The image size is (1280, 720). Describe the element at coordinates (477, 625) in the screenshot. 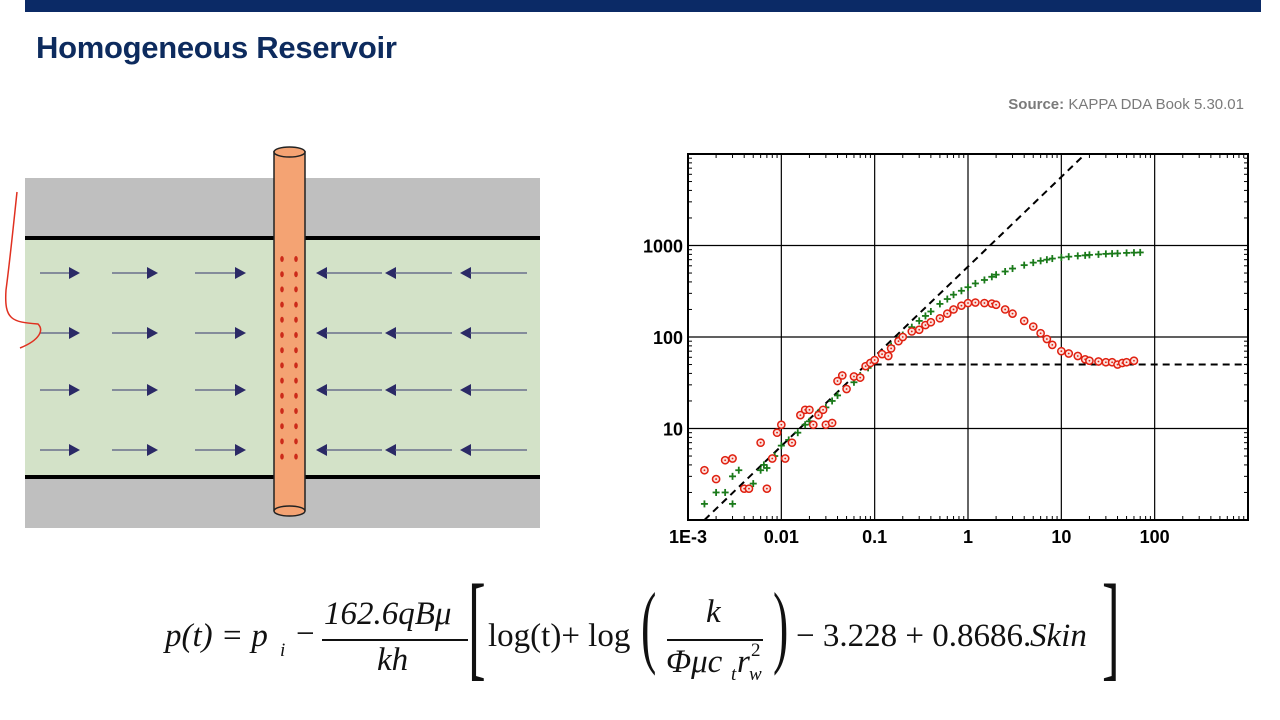

I see `eq-left-bracket: [` at that location.